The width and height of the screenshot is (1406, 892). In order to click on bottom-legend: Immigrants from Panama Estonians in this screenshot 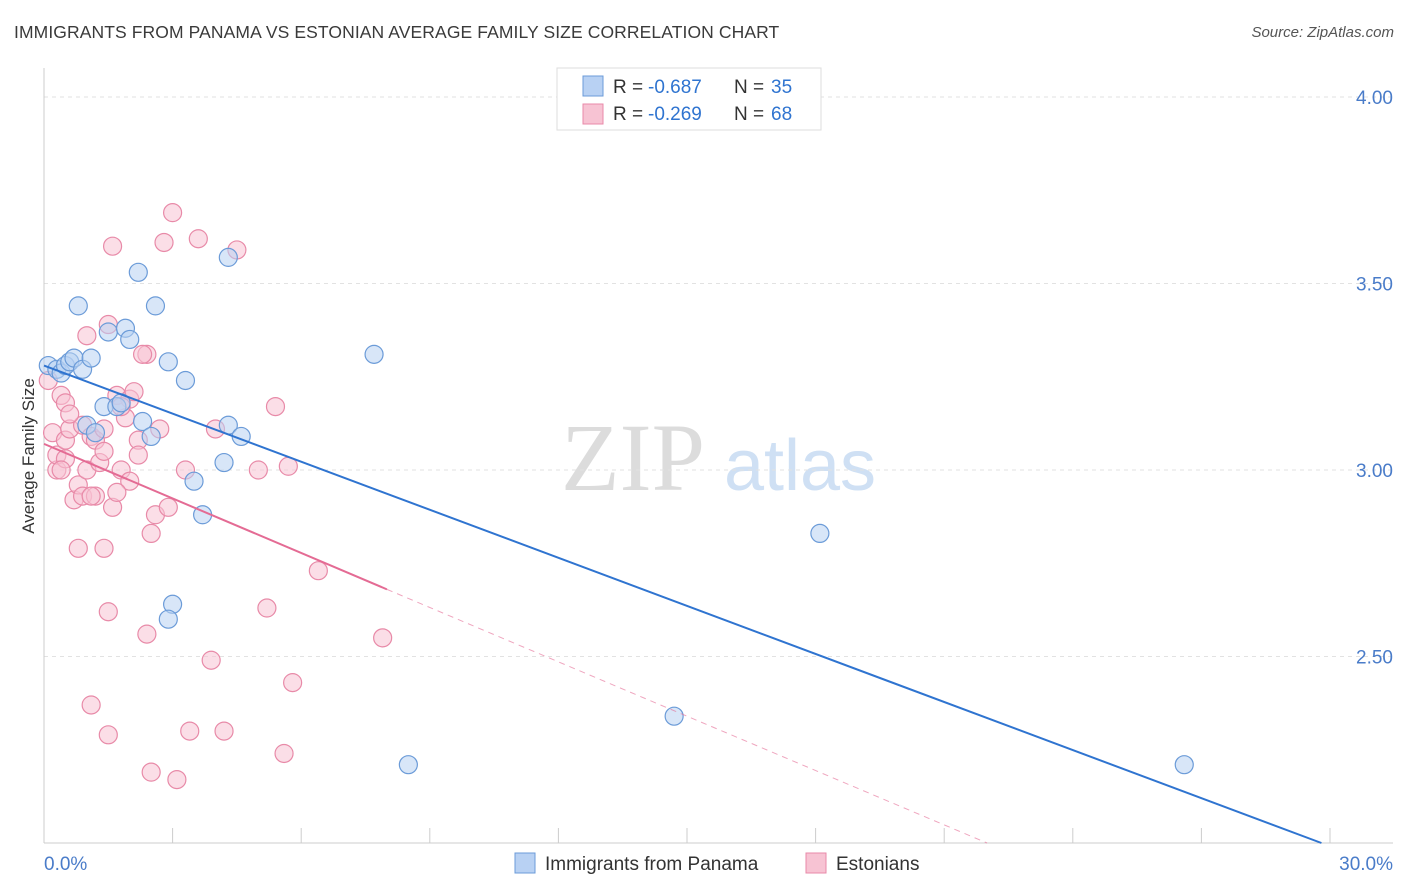, I will do `click(716, 863)`.